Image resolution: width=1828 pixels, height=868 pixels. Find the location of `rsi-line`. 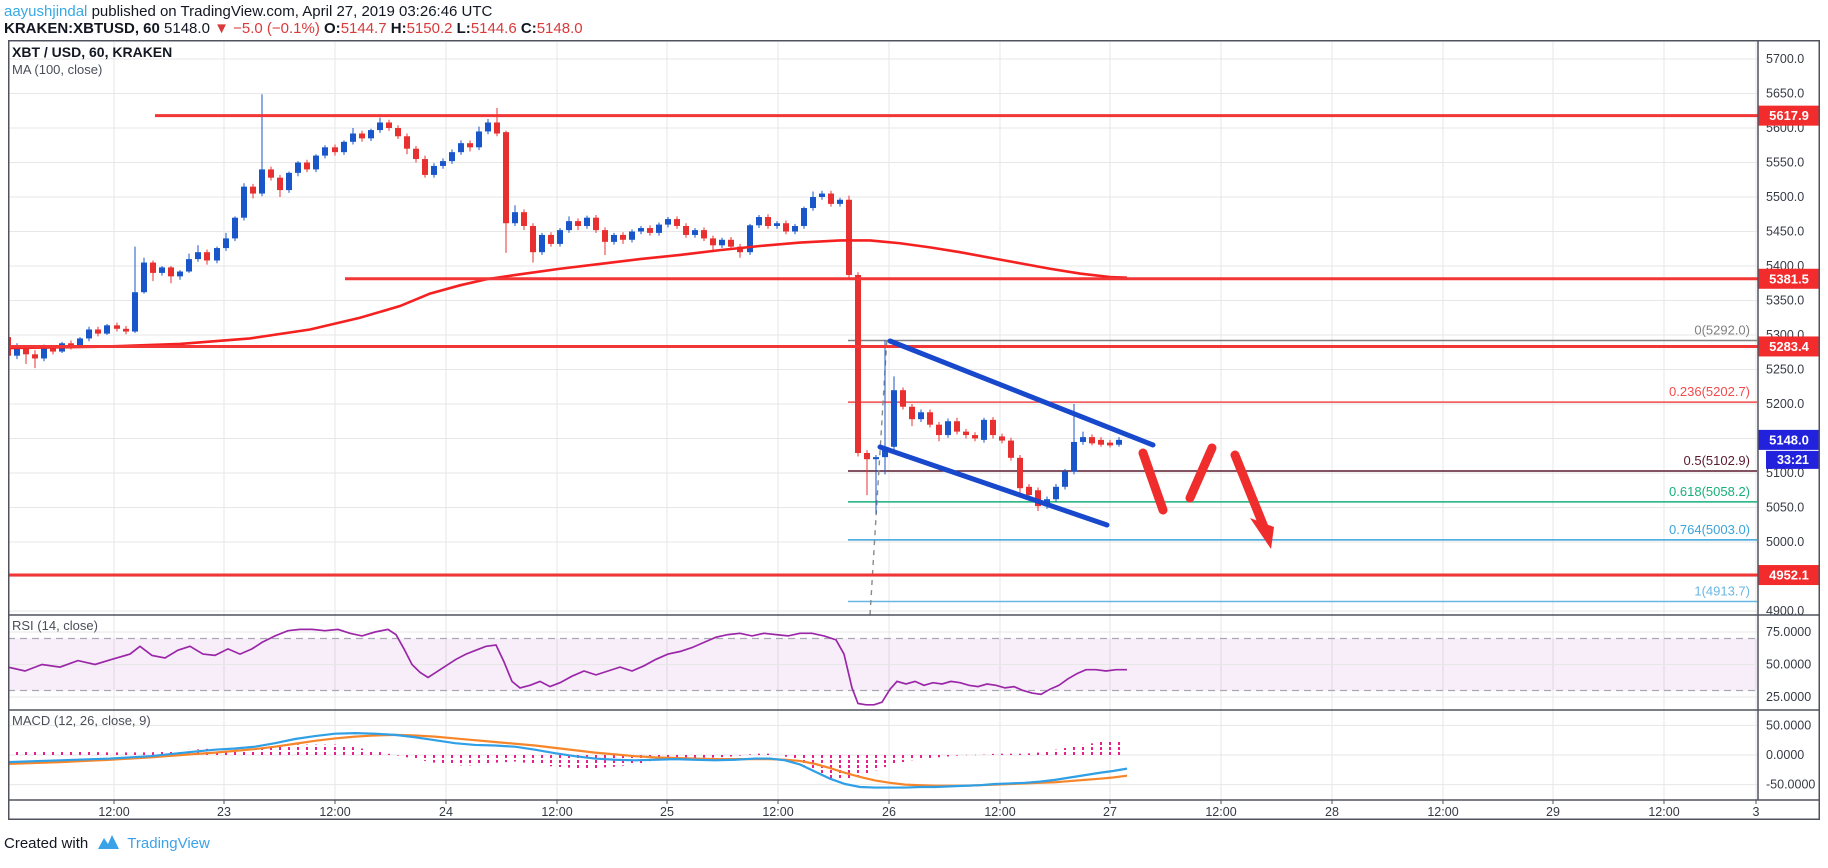

rsi-line is located at coordinates (567, 667).